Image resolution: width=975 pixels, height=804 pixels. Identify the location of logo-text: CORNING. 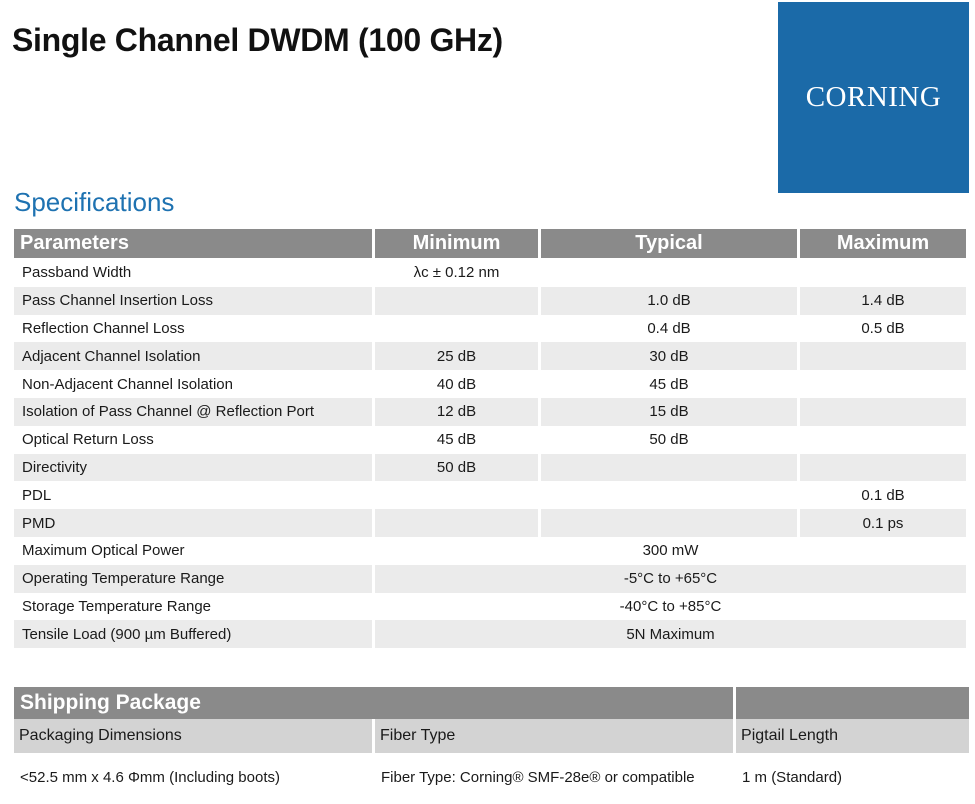
(873, 97).